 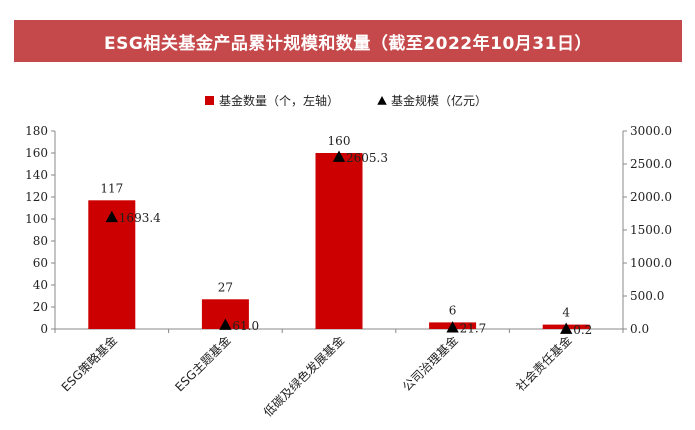 What do you see at coordinates (40, 307) in the screenshot?
I see `left-tick-label: 20` at bounding box center [40, 307].